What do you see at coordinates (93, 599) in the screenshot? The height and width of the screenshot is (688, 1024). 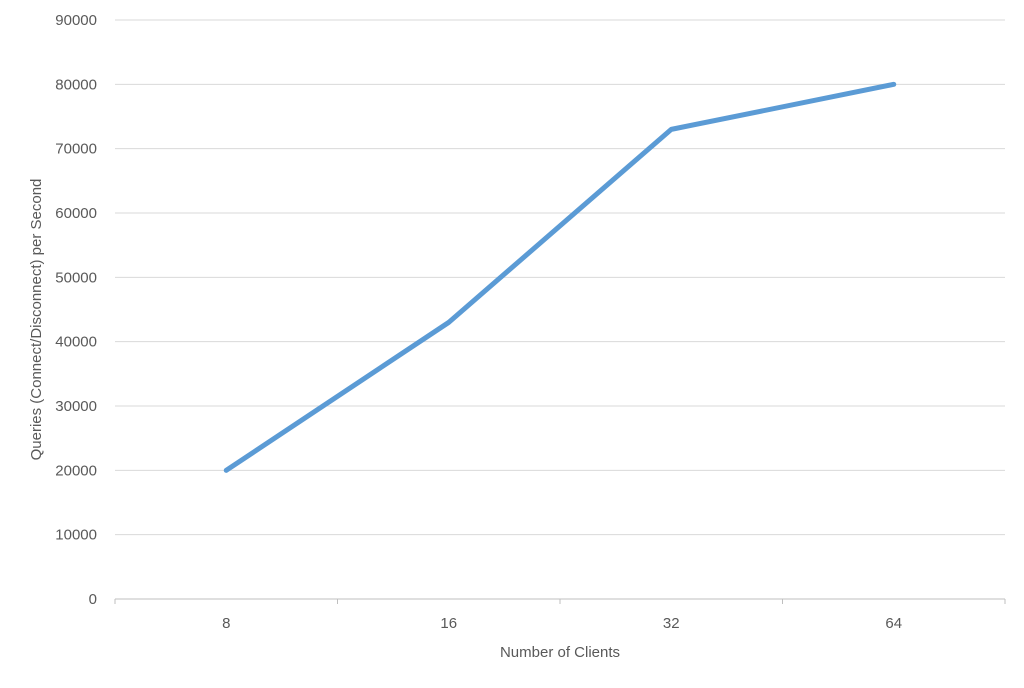 I see `y-tick-label: 0` at bounding box center [93, 599].